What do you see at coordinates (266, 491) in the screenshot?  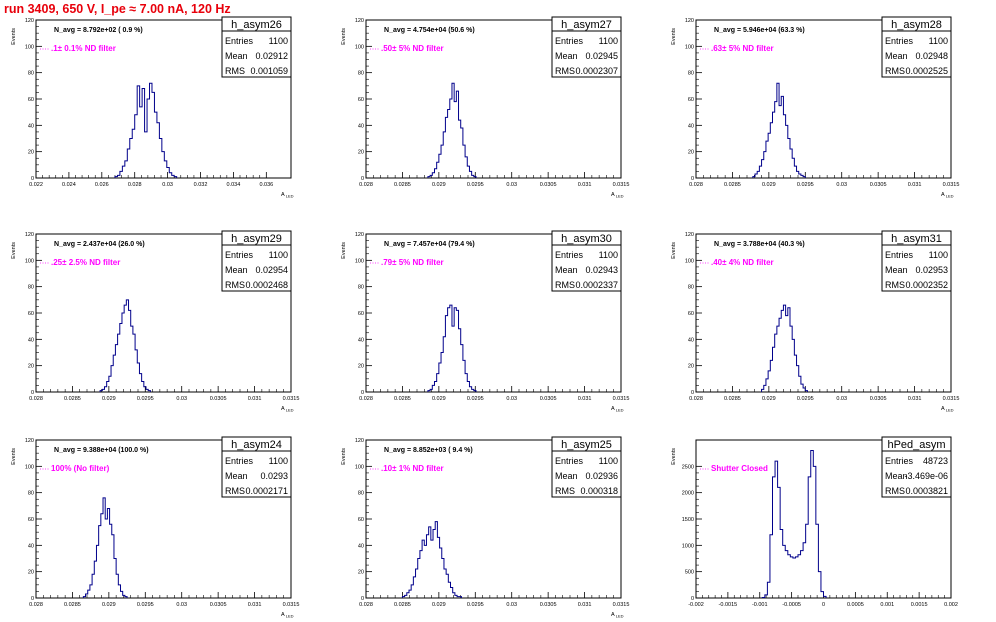 I see `stat-value-rms: 0.0002171` at bounding box center [266, 491].